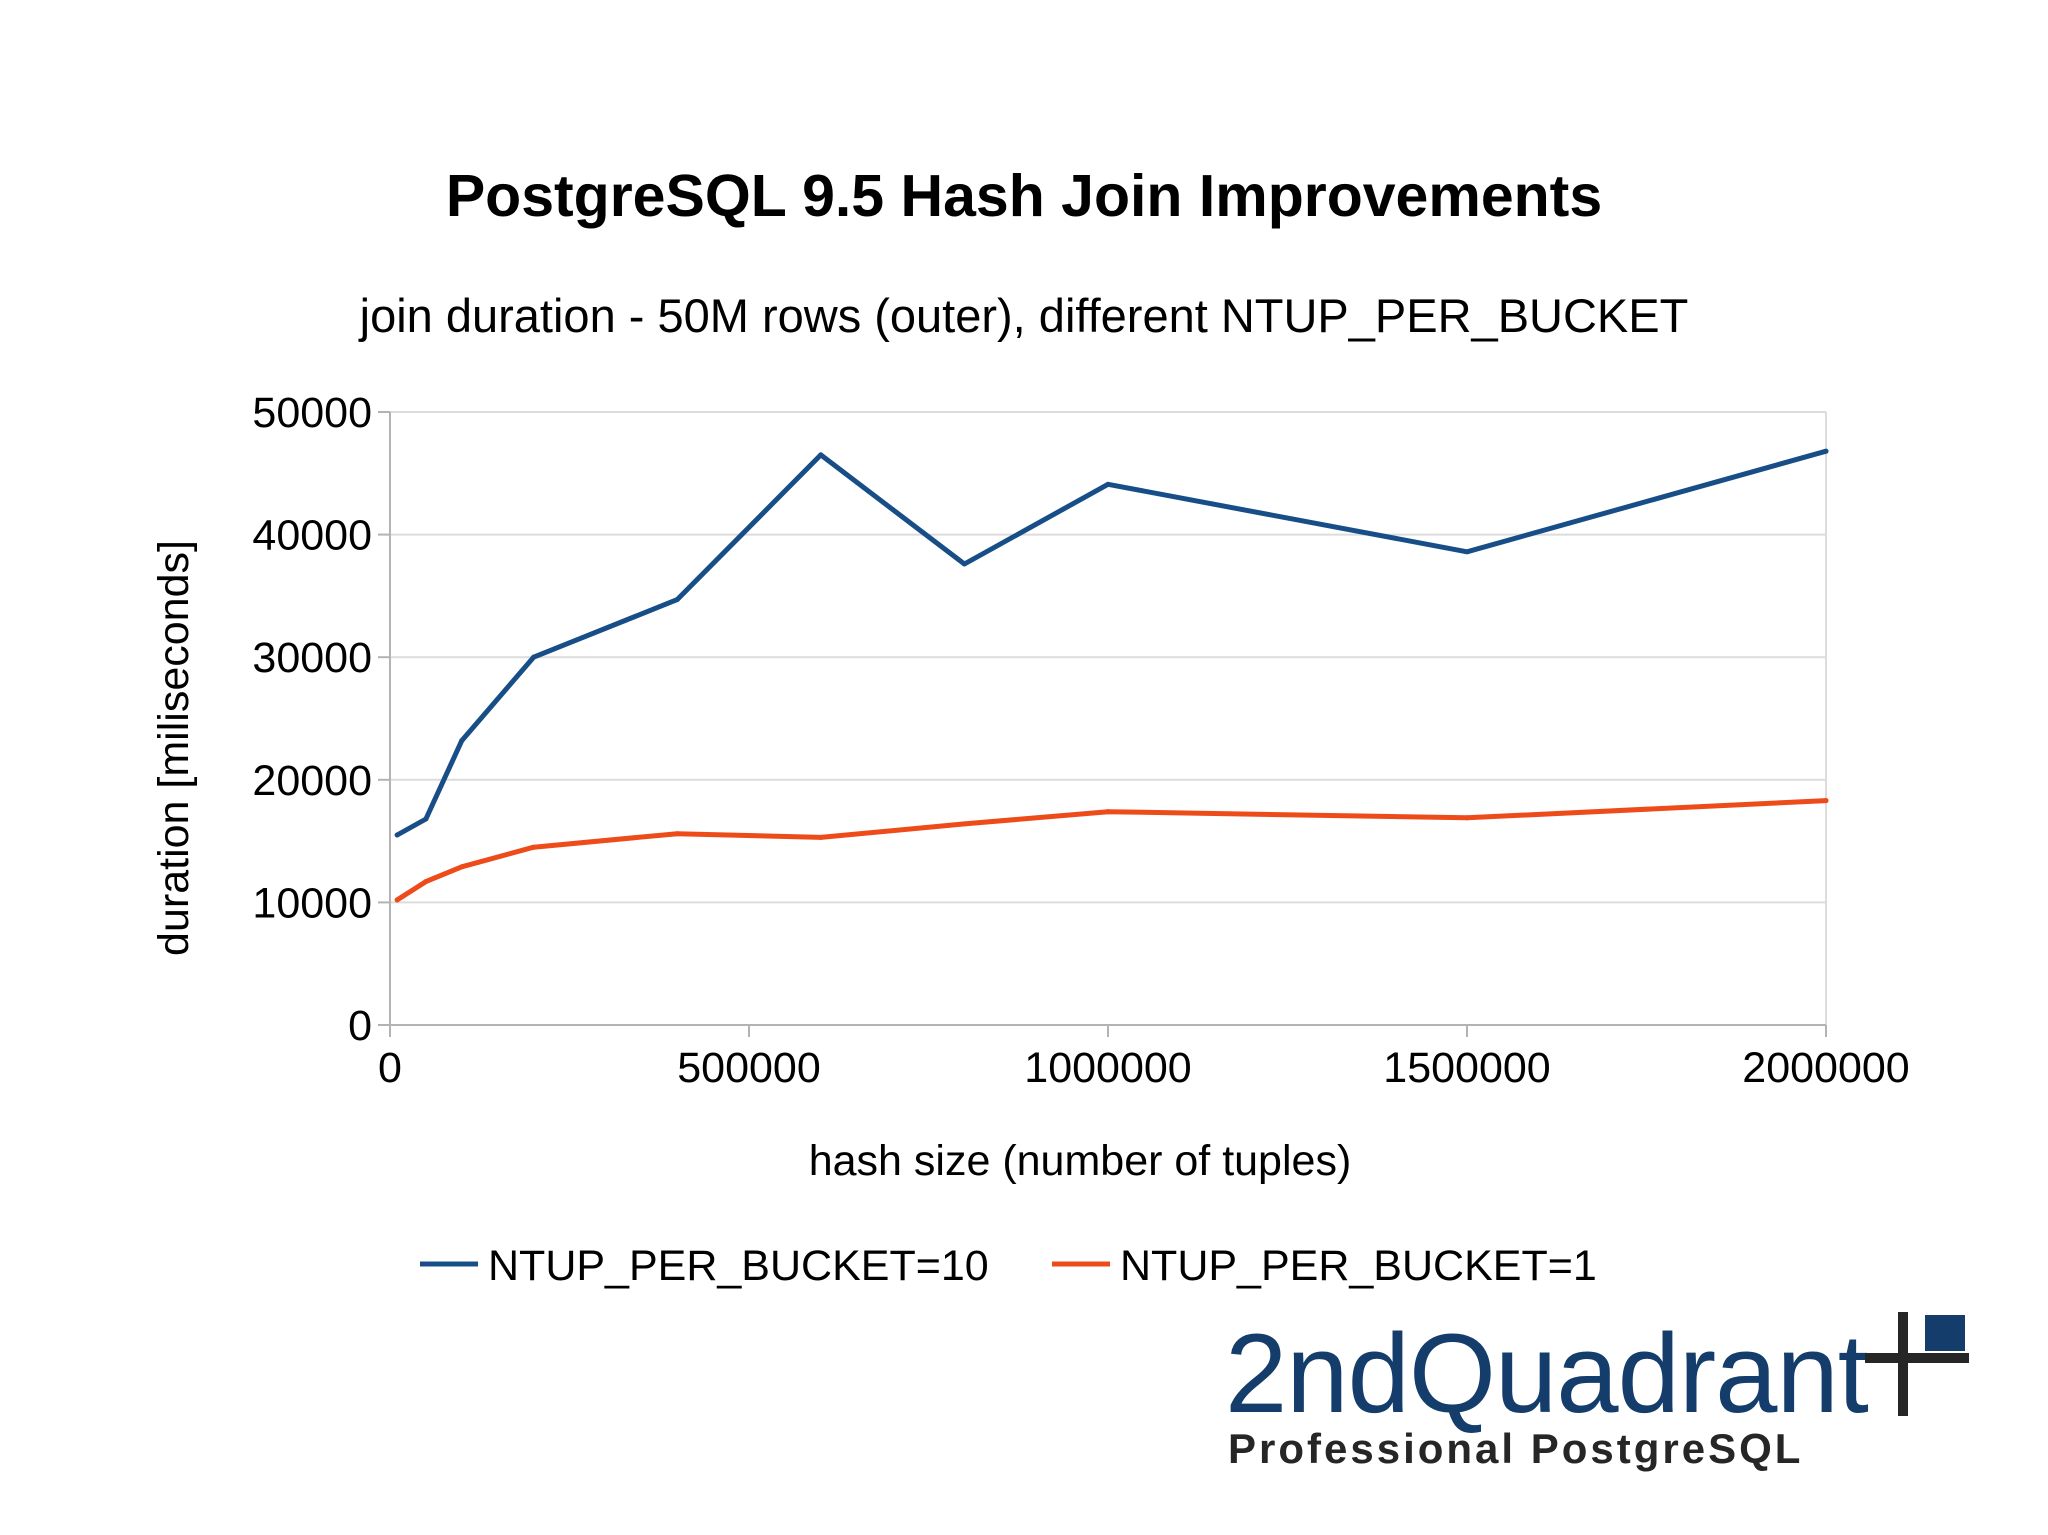 This screenshot has height=1535, width=2048. Describe the element at coordinates (1107, 1068) in the screenshot. I see `x-tick-label: 1000000` at that location.